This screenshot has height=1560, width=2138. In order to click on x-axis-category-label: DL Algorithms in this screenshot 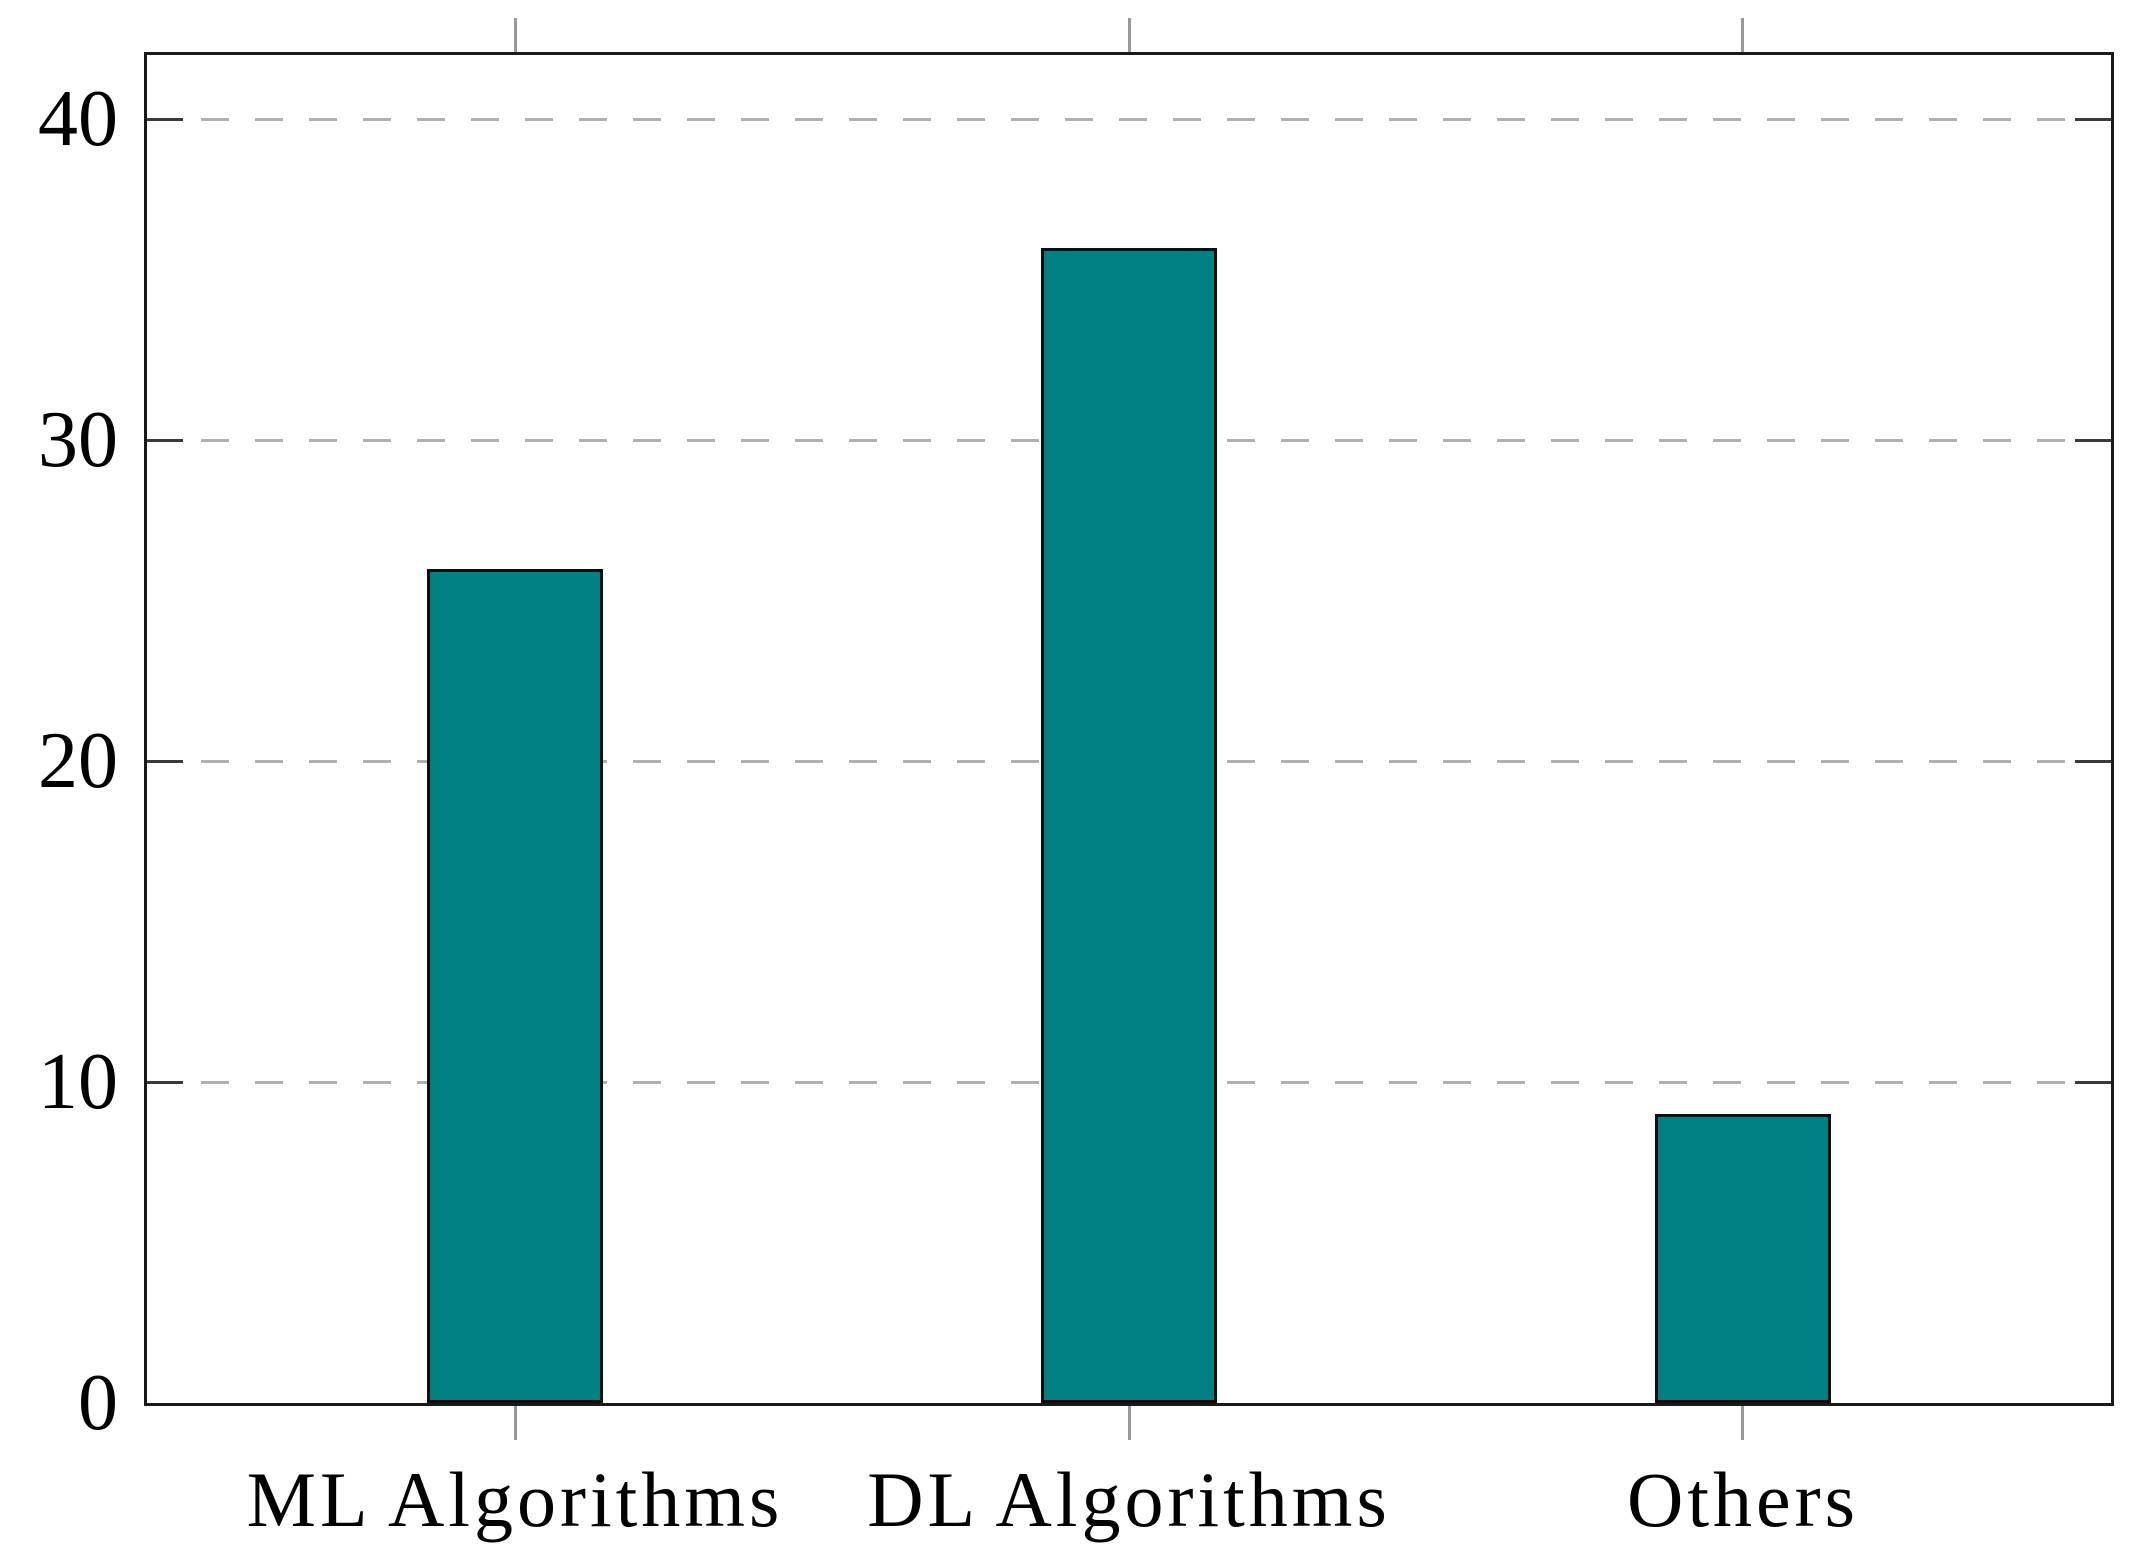, I will do `click(1129, 1499)`.